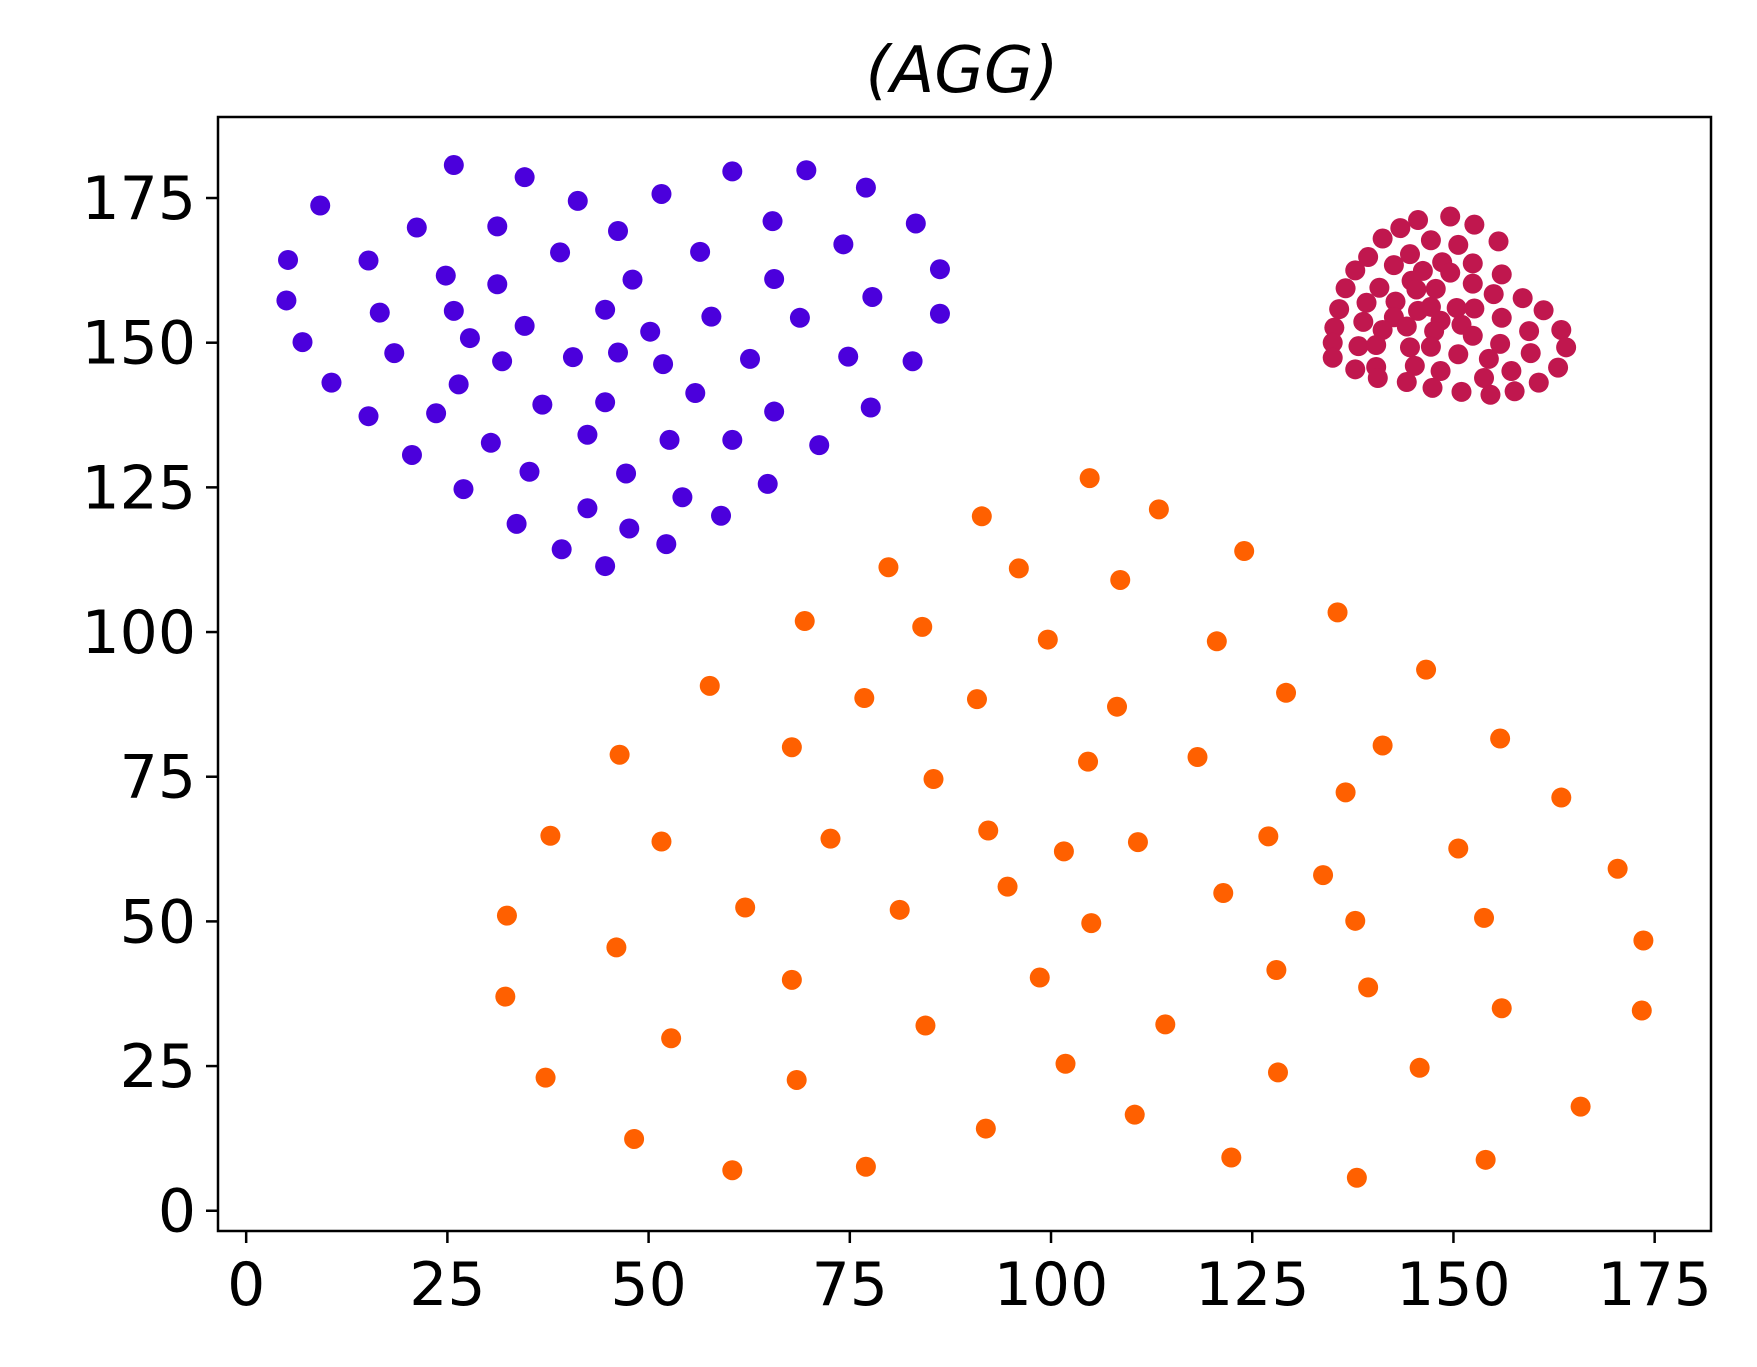 This screenshot has height=1367, width=1757. What do you see at coordinates (1453, 1285) in the screenshot?
I see `x-tick-label: 150` at bounding box center [1453, 1285].